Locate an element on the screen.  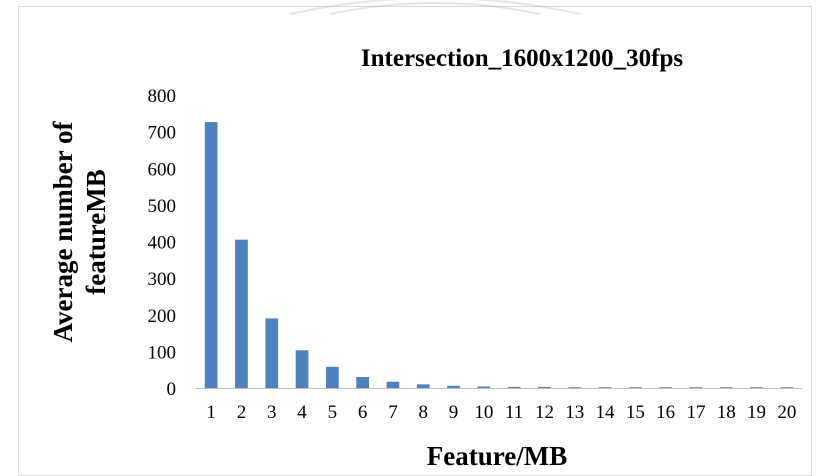
x-tick-label: 3 is located at coordinates (272, 412).